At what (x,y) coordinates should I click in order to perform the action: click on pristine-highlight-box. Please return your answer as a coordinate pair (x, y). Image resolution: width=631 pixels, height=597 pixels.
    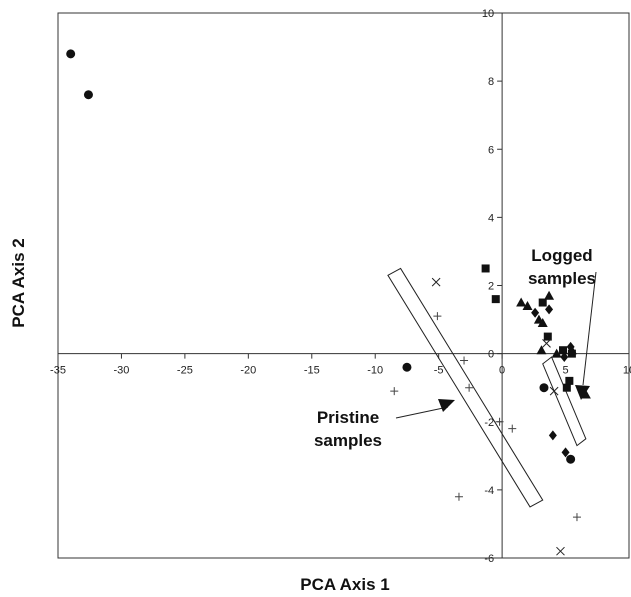
    Looking at the image, I should click on (465, 387).